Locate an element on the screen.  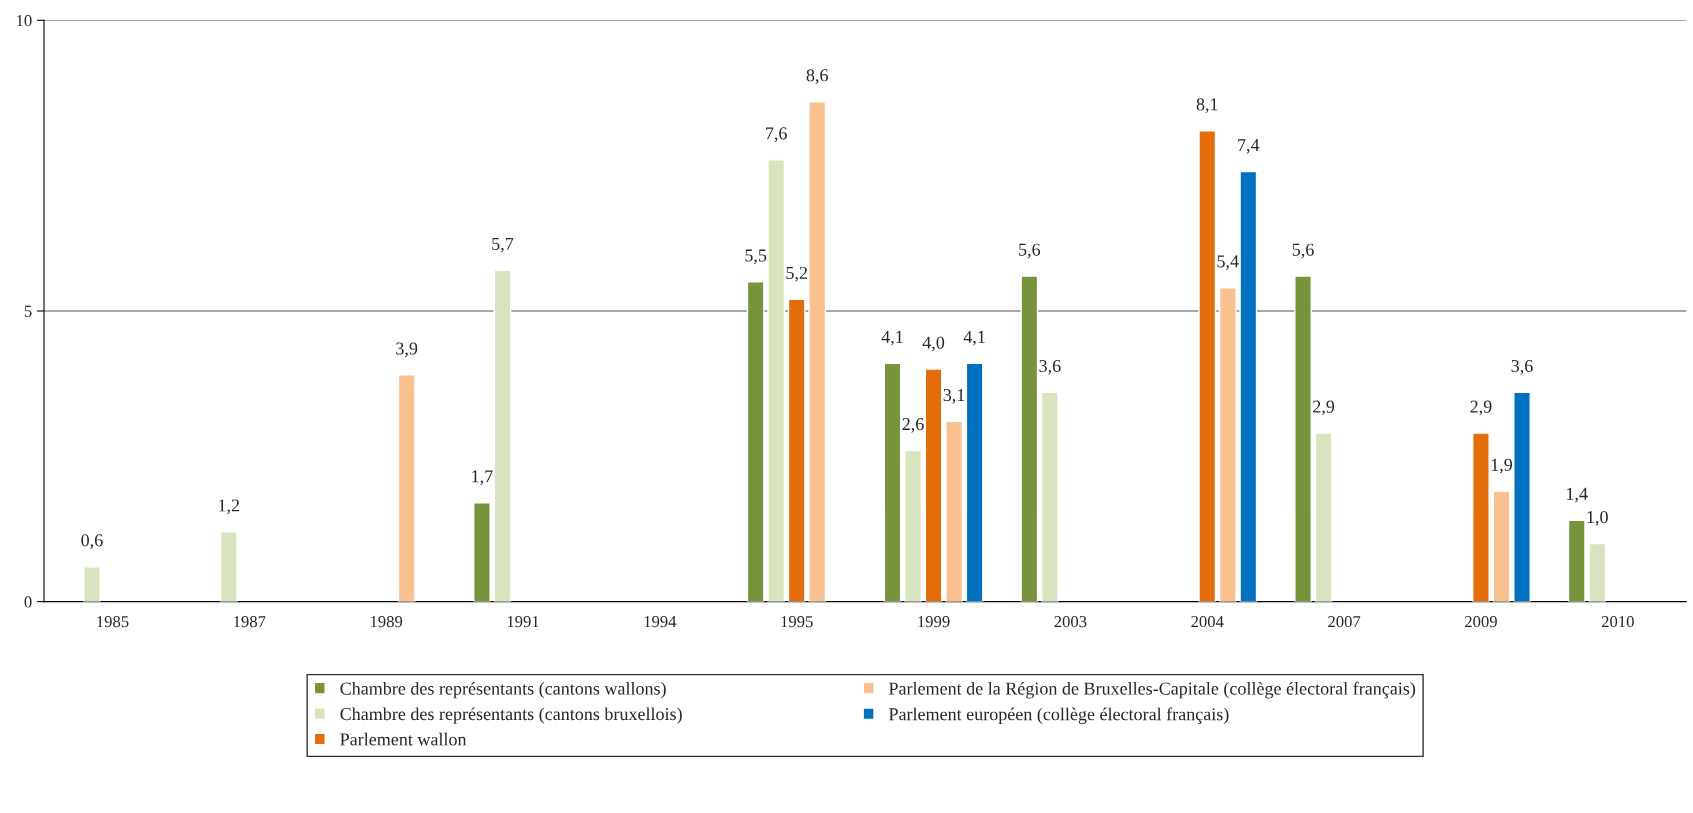
x-tick-label: 2009 is located at coordinates (1481, 621).